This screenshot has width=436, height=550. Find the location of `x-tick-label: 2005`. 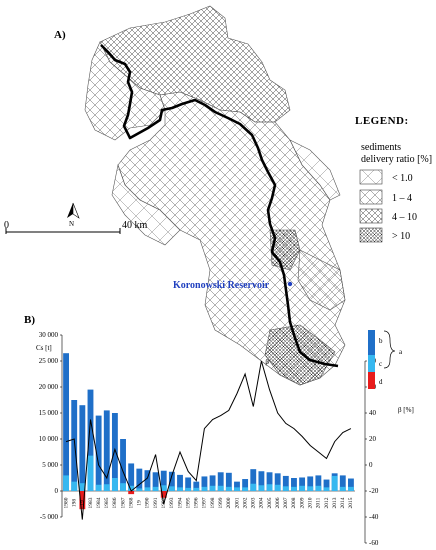

x-tick-label: 2005 is located at coordinates (270, 502).